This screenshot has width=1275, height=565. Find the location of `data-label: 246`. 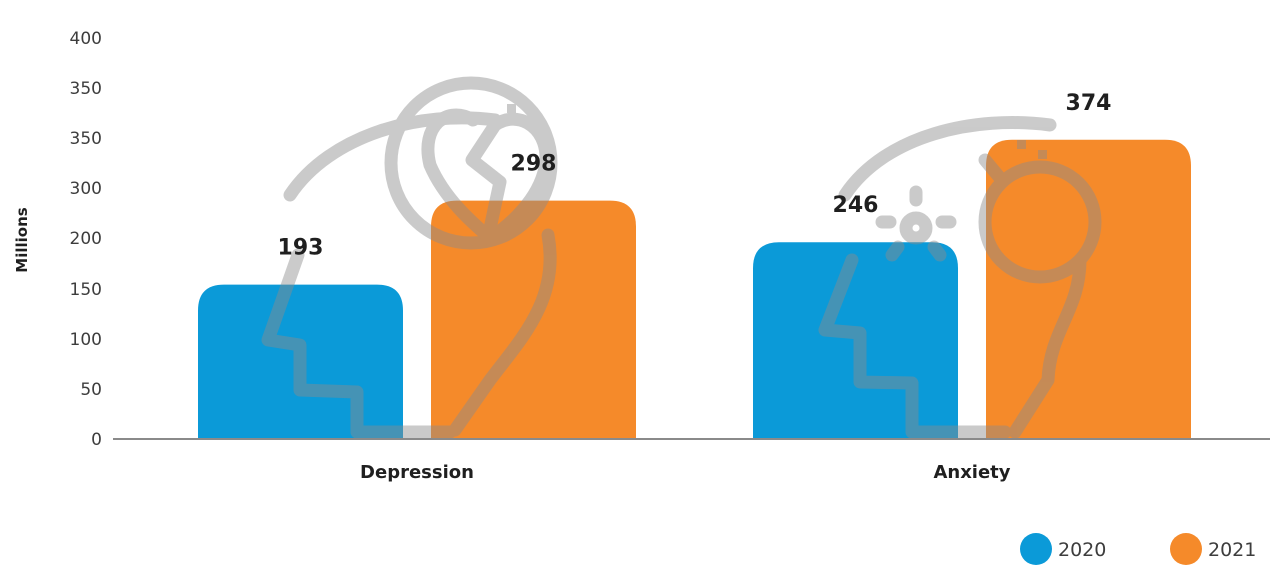

data-label: 246 is located at coordinates (856, 205).